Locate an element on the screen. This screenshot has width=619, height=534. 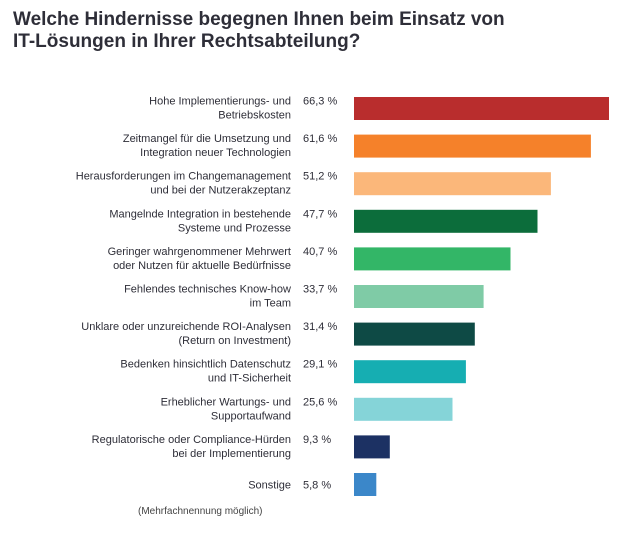
category-label-2-line-1: Zeitmangel für die Umsetzung und is located at coordinates (207, 139).